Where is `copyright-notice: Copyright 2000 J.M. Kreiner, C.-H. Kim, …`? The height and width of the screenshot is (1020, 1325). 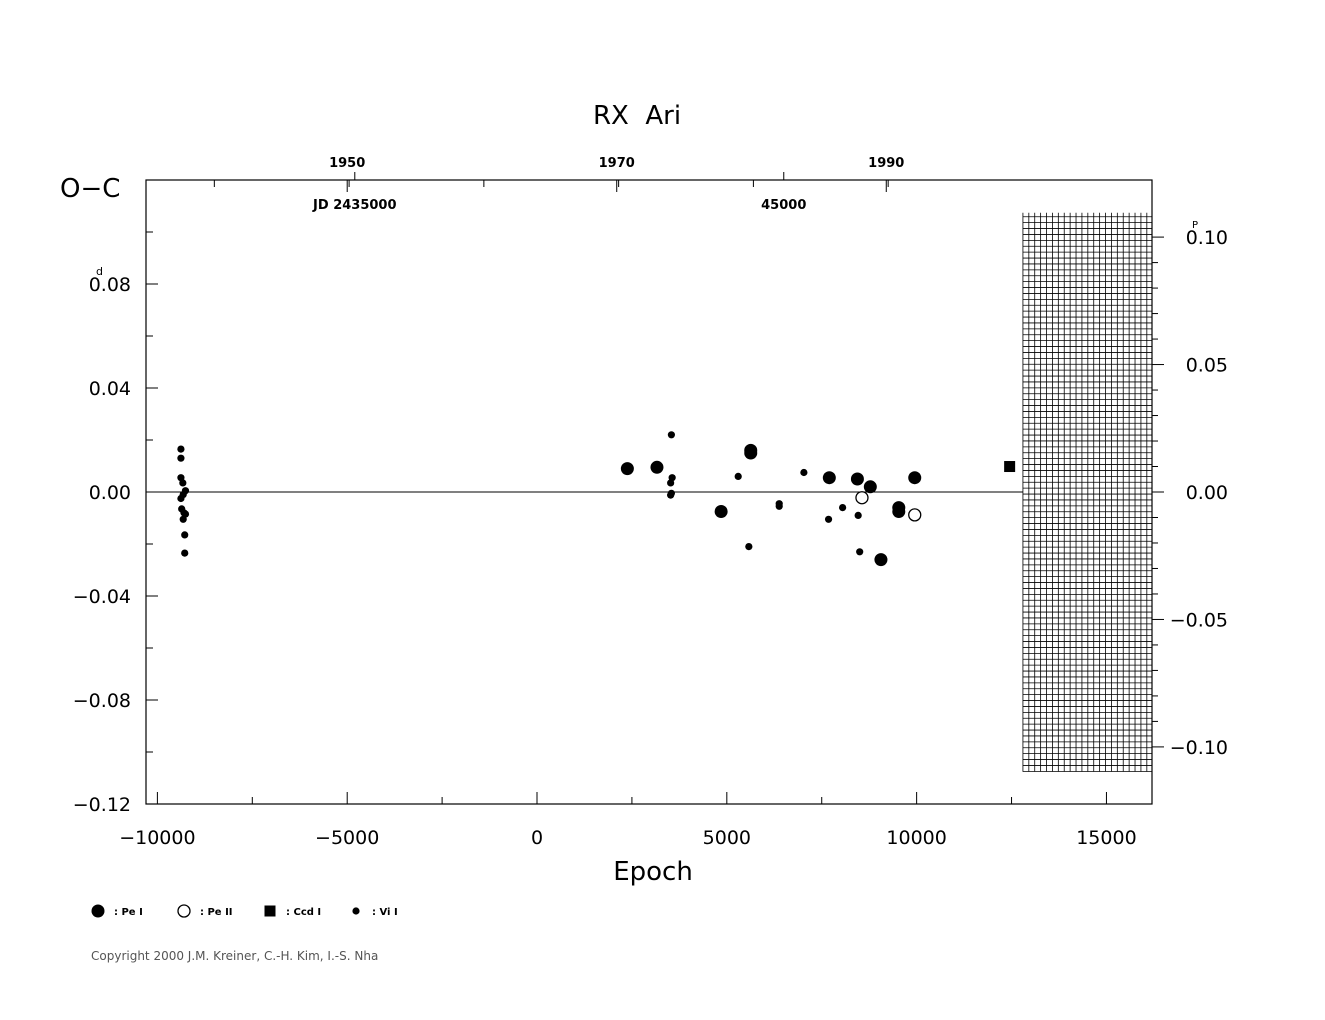 copyright-notice: Copyright 2000 J.M. Kreiner, C.-H. Kim, … is located at coordinates (235, 956).